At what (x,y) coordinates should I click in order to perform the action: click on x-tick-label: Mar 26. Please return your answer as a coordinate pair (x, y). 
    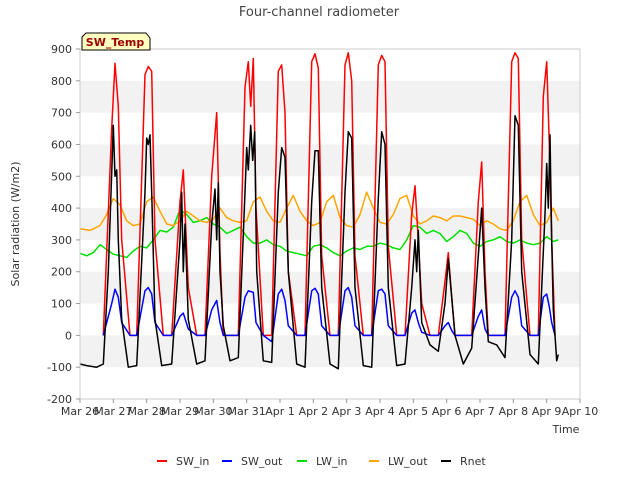
    Looking at the image, I should click on (80, 411).